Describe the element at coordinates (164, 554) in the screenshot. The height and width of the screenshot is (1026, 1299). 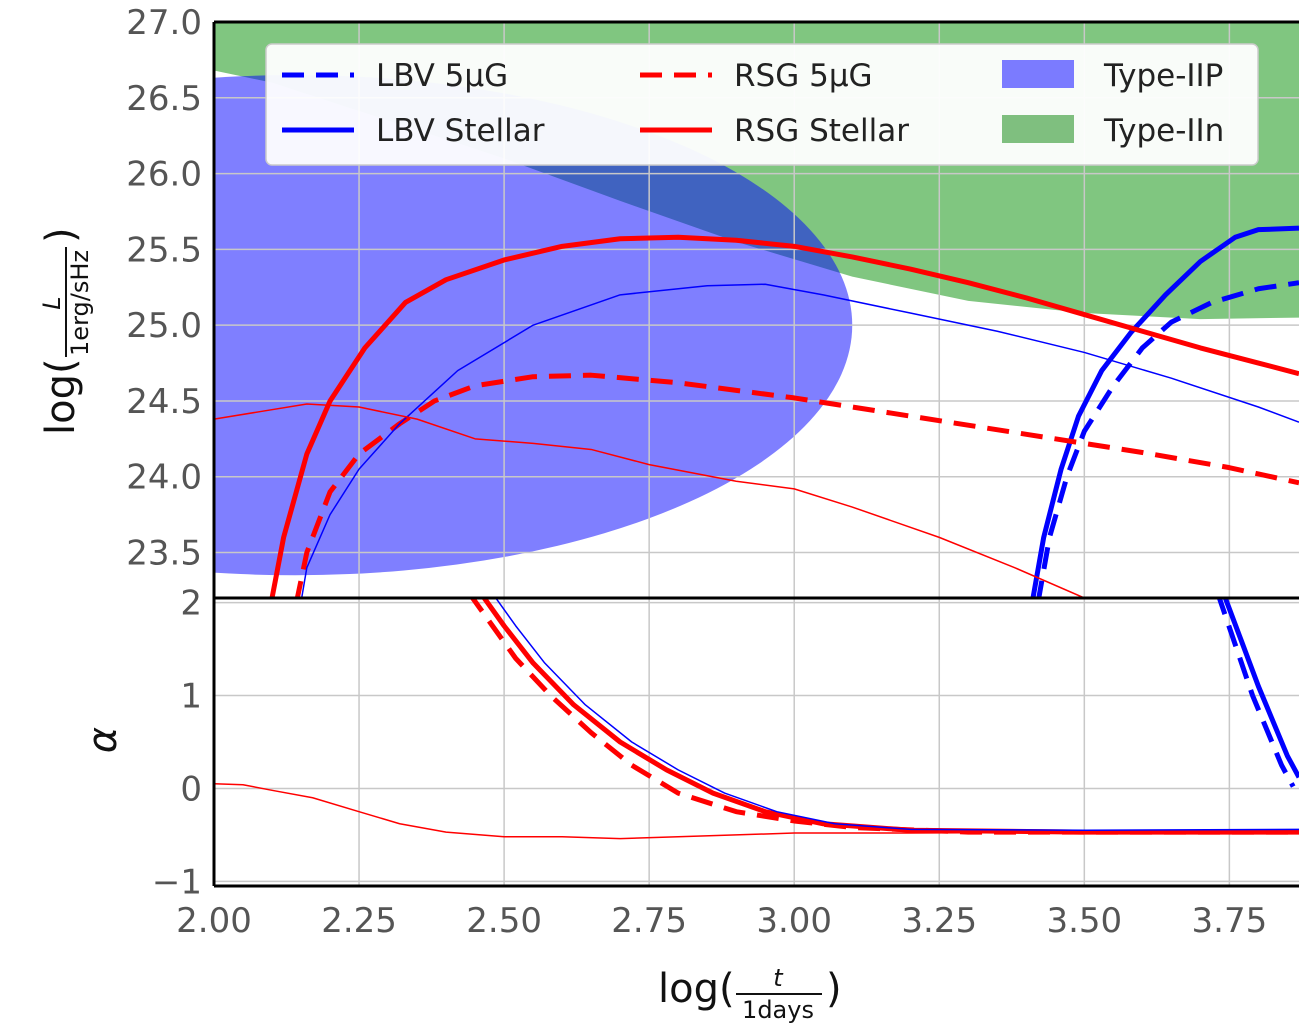
I see `top-ytick-label: 23.5` at that location.